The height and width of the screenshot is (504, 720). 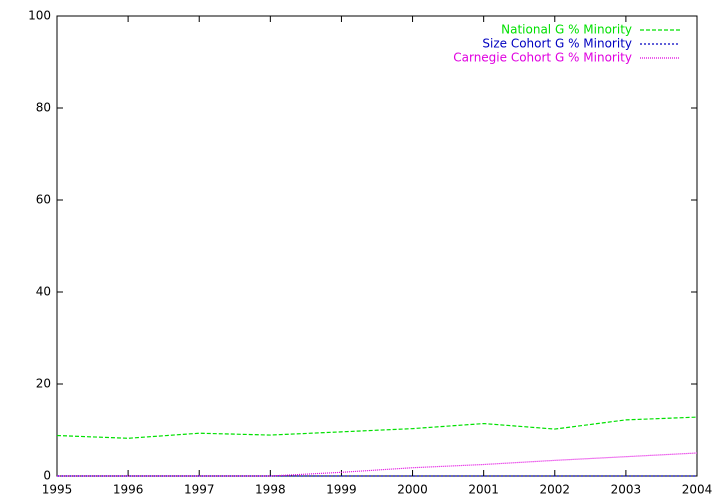 What do you see at coordinates (566, 30) in the screenshot?
I see `legend-label: National G % Minority` at bounding box center [566, 30].